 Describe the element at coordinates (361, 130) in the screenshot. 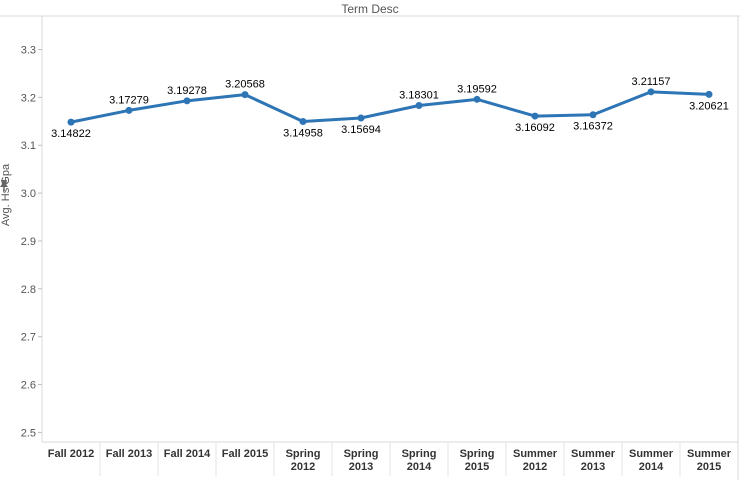

I see `data-label: 3.15694` at that location.